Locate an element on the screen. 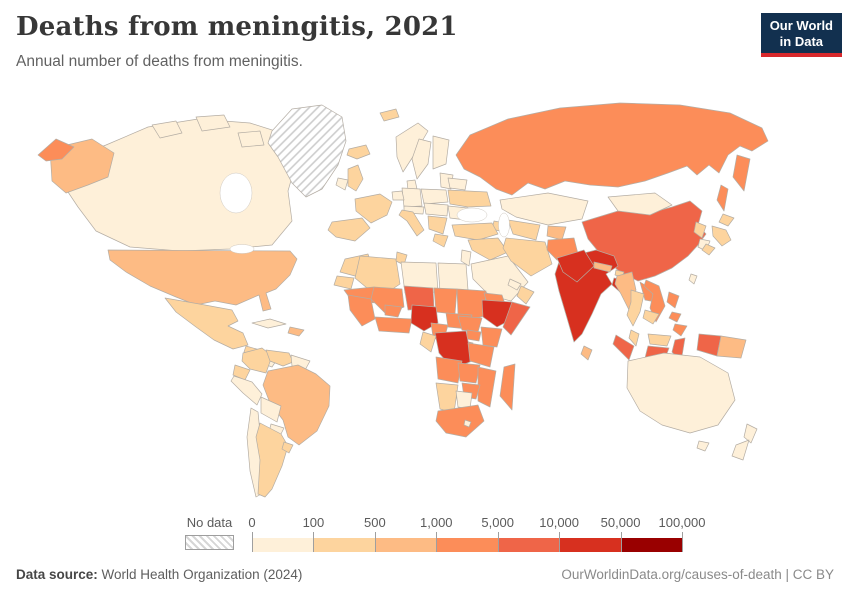  country-thailand is located at coordinates (635, 308).